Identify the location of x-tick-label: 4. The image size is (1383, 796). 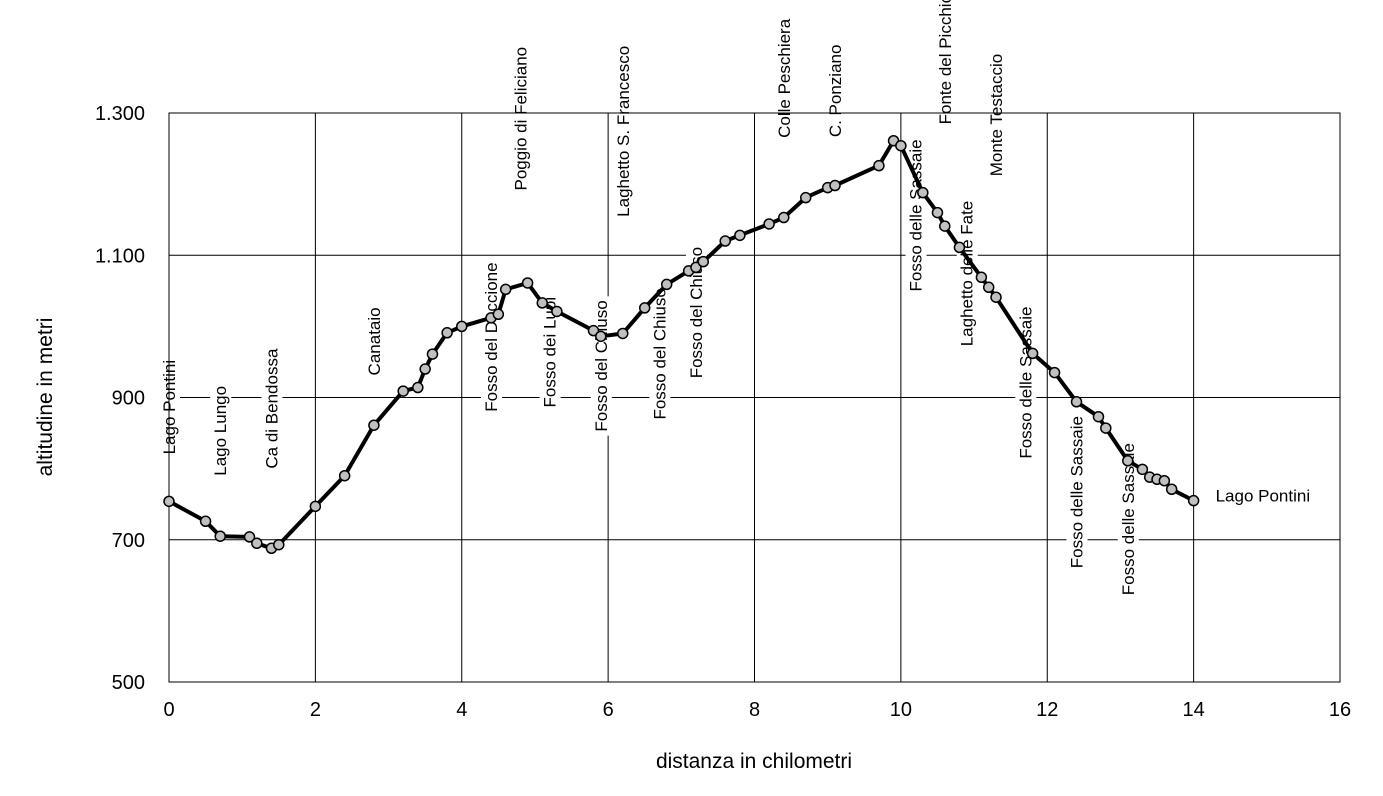
(461, 710).